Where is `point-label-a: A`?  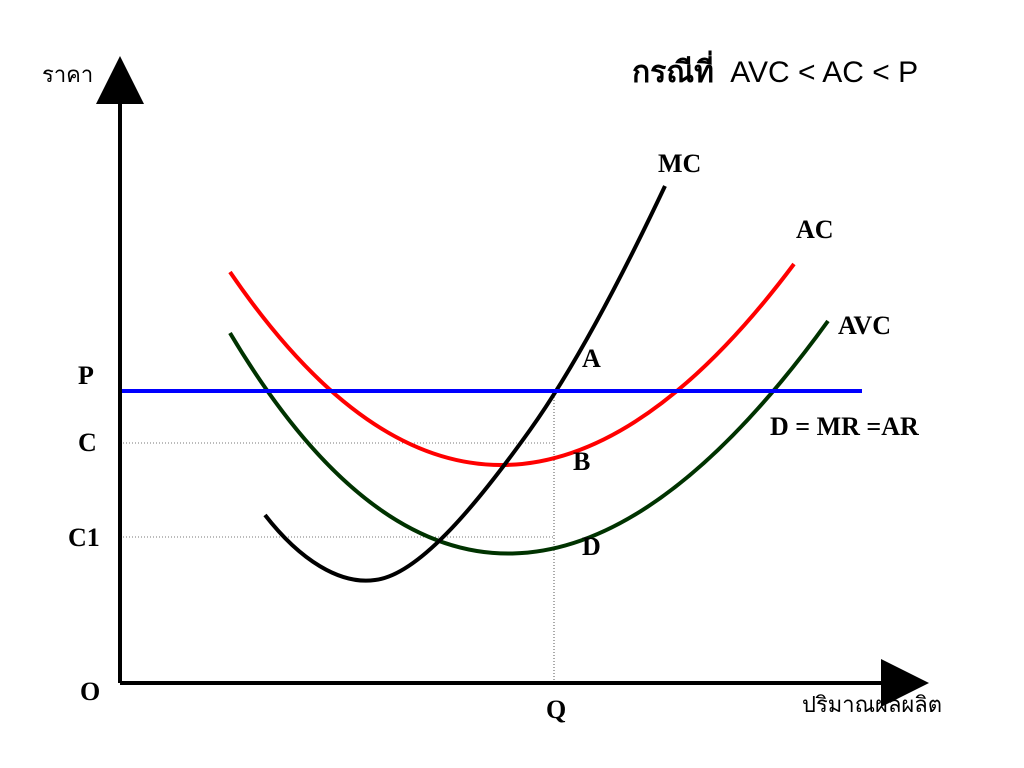 point-label-a: A is located at coordinates (591, 358).